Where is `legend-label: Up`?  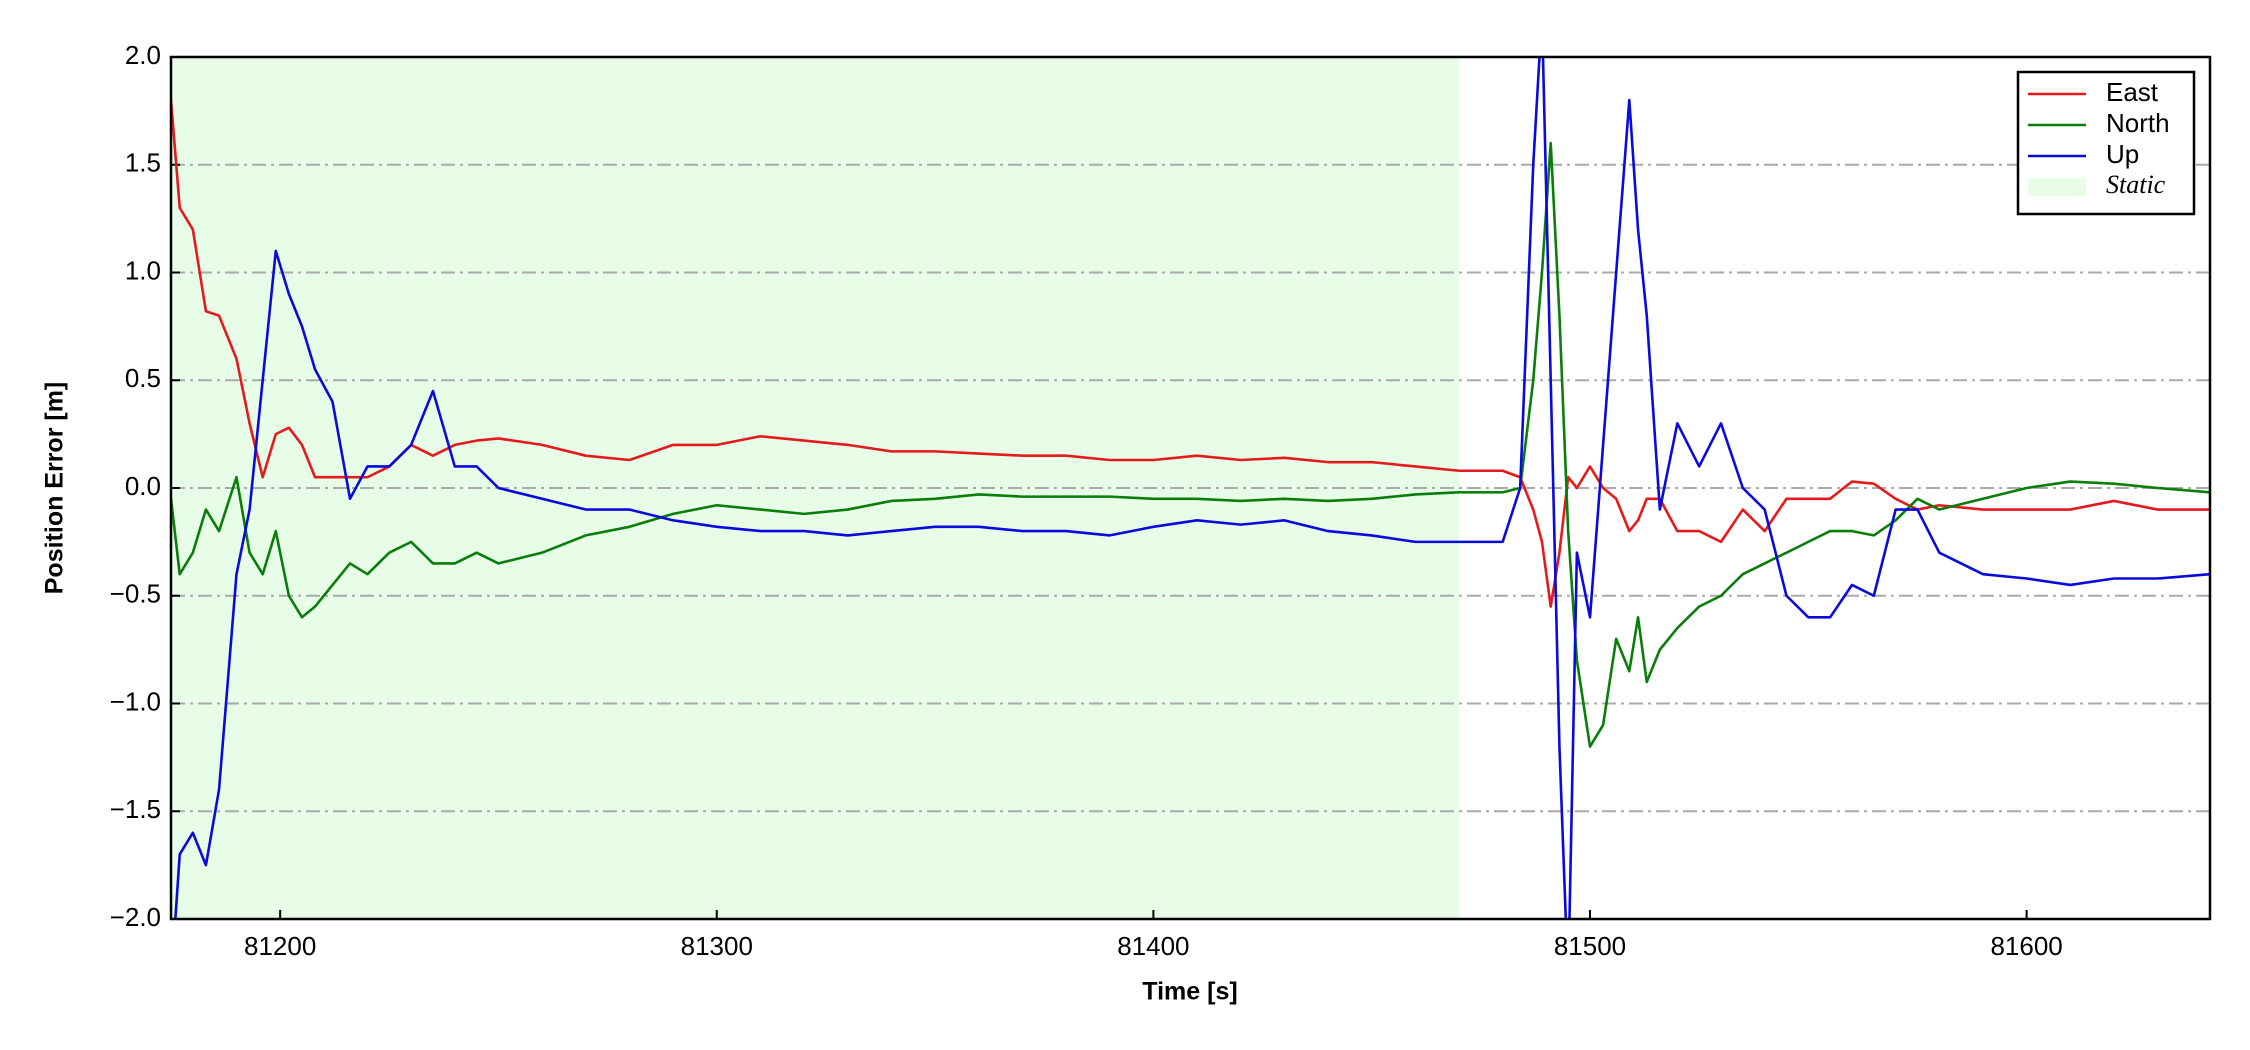 legend-label: Up is located at coordinates (2122, 154).